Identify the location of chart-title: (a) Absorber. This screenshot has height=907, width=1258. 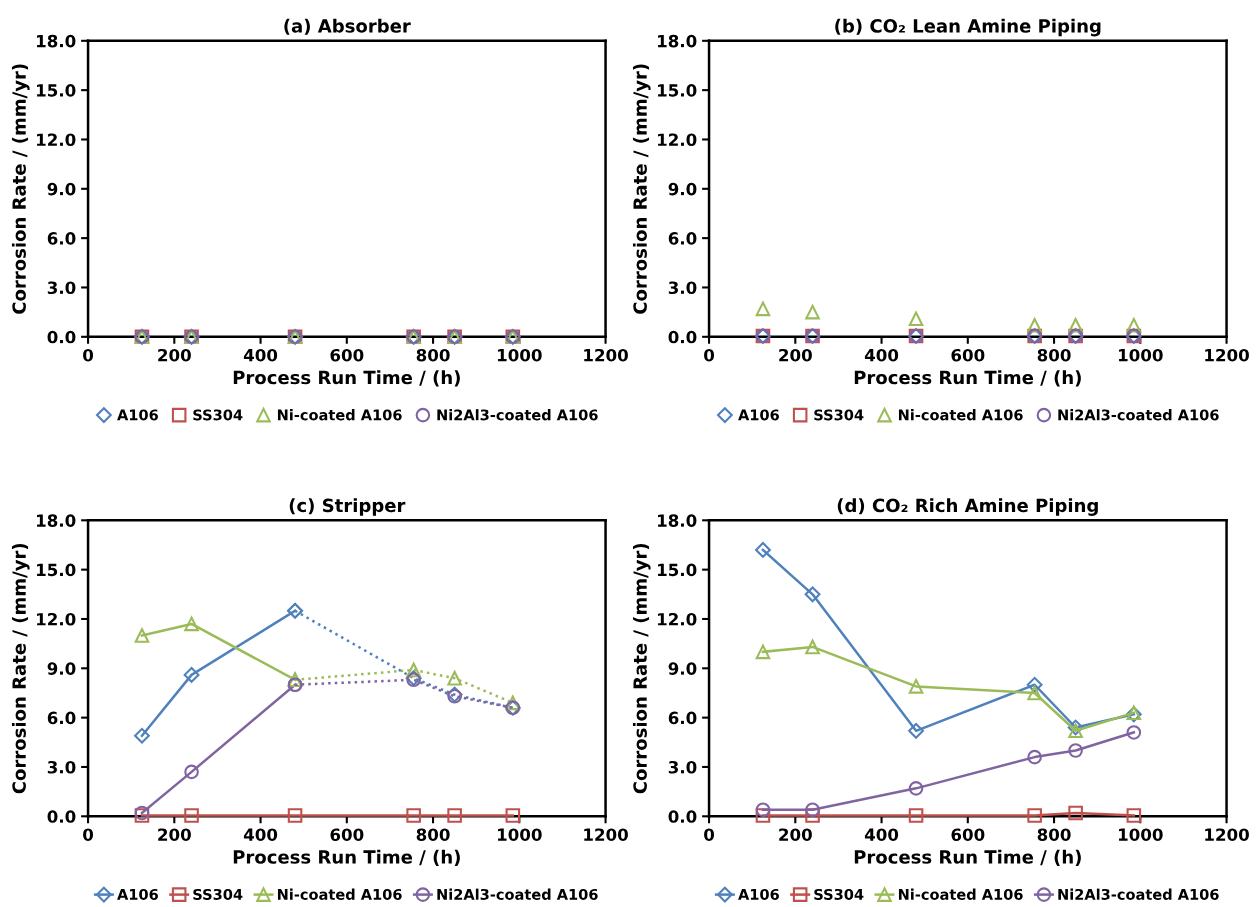
(347, 26).